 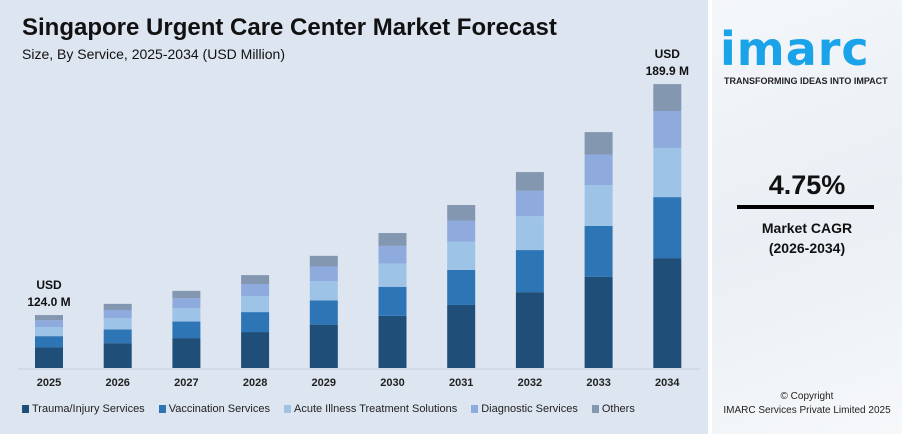 I want to click on value-annotation: 124.0 M, so click(x=48, y=302).